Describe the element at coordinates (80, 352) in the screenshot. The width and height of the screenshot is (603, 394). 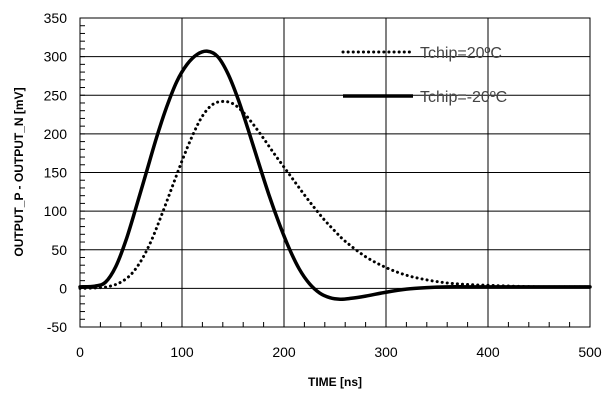
I see `x-tick-label: 0` at that location.